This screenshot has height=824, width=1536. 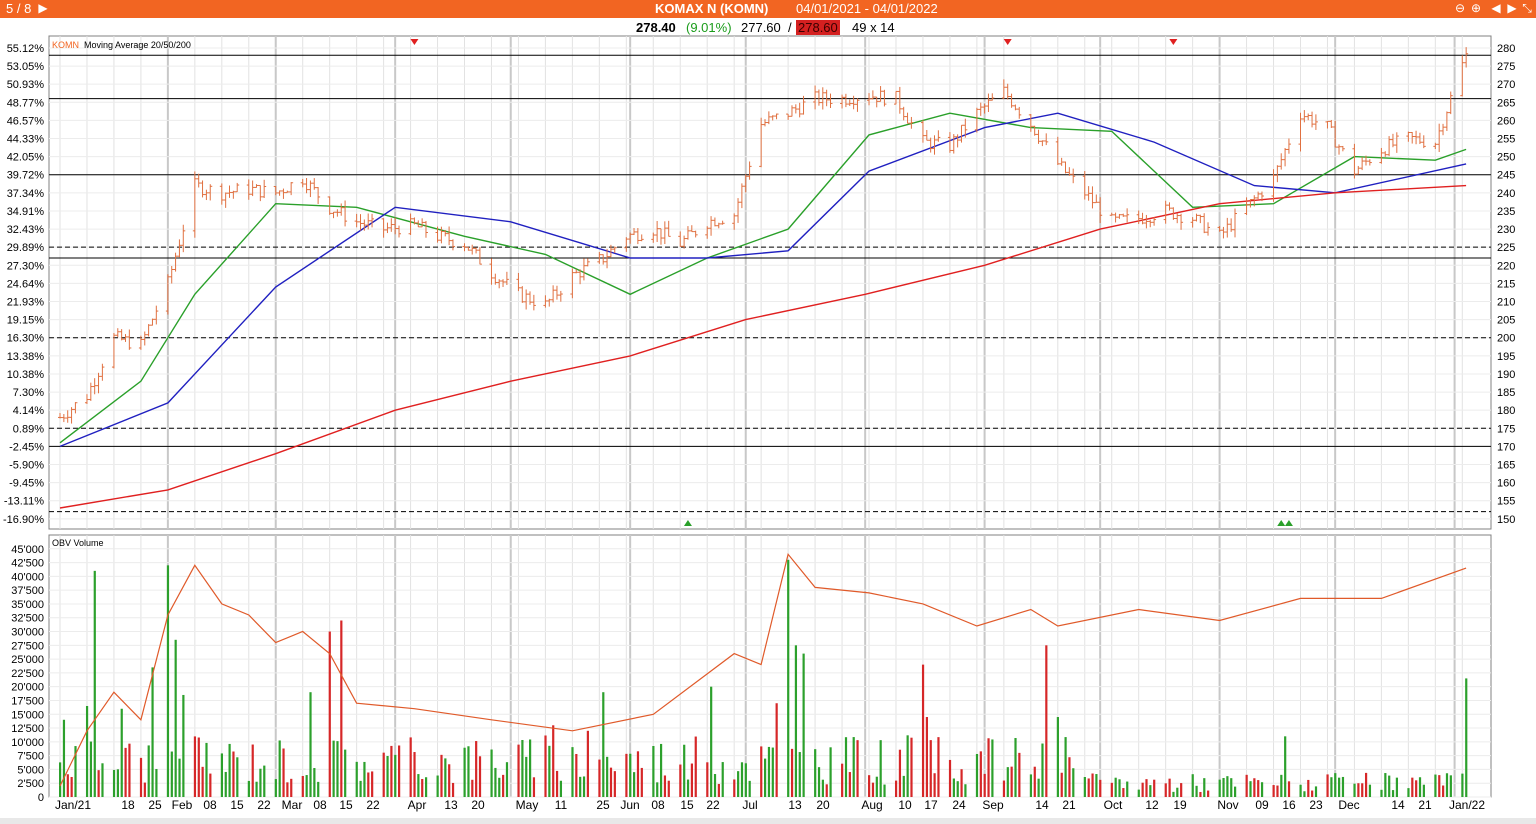 What do you see at coordinates (1506, 230) in the screenshot?
I see `price-tick-label: 230` at bounding box center [1506, 230].